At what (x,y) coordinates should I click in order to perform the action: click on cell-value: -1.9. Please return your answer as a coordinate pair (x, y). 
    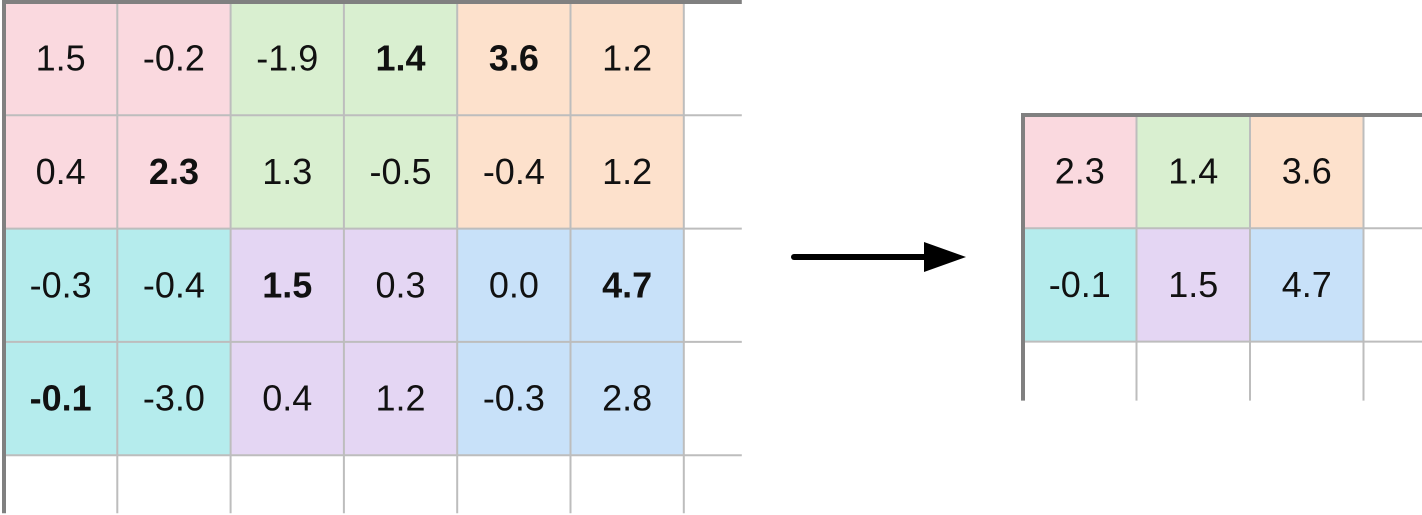
    Looking at the image, I should click on (287, 58).